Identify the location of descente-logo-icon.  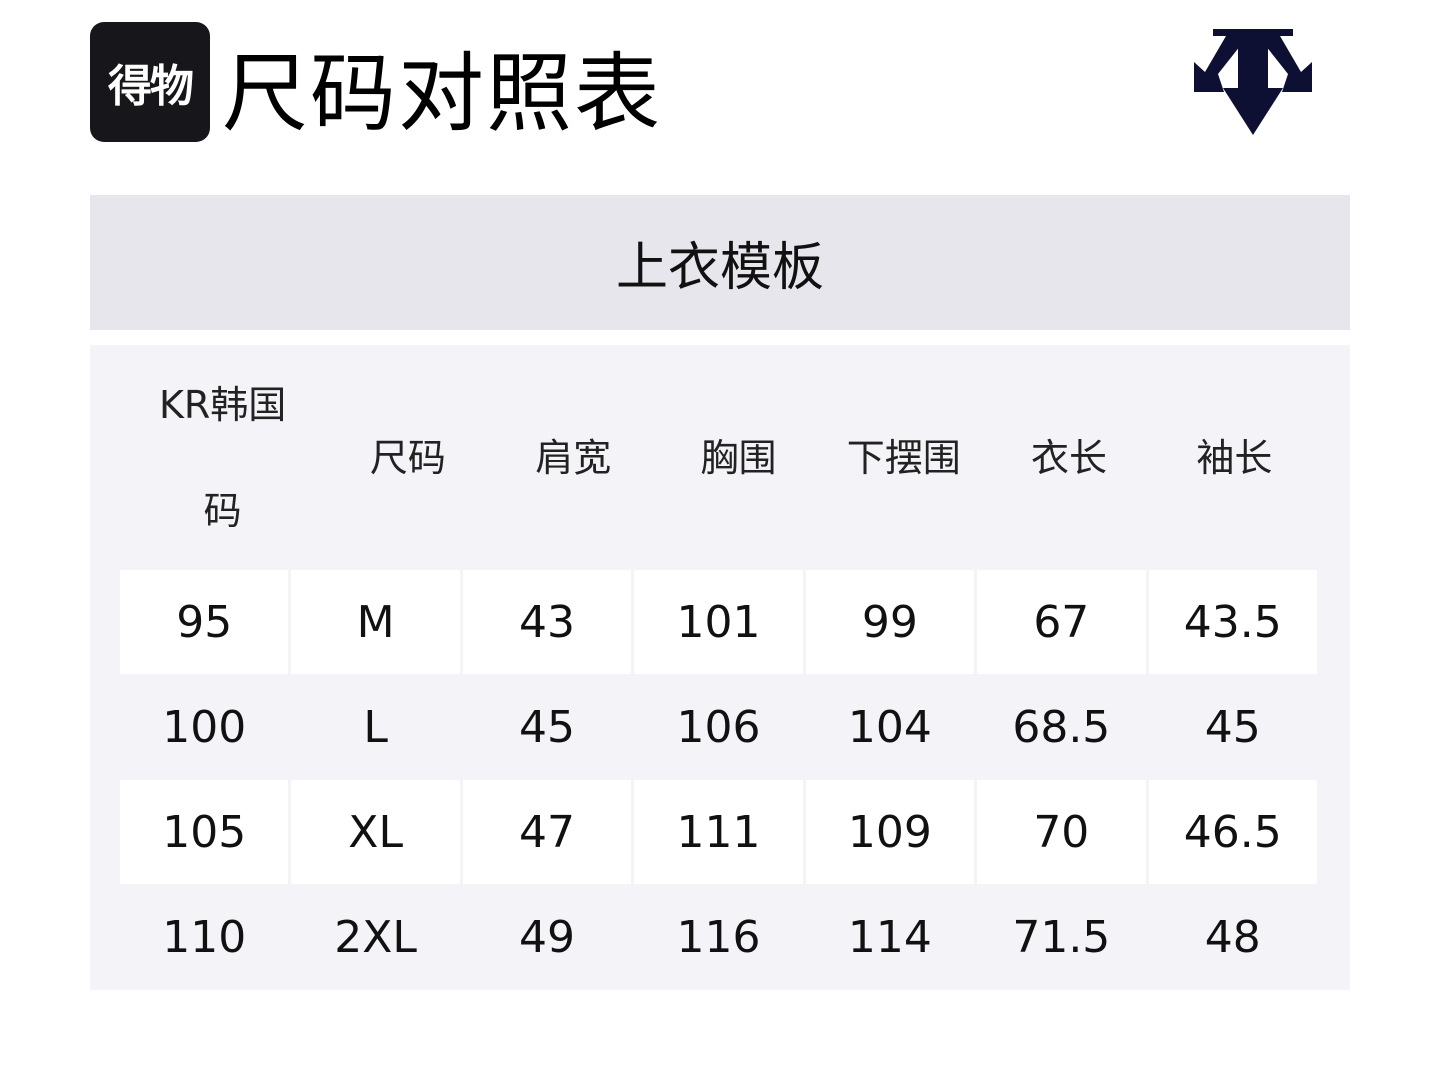
(1253, 82).